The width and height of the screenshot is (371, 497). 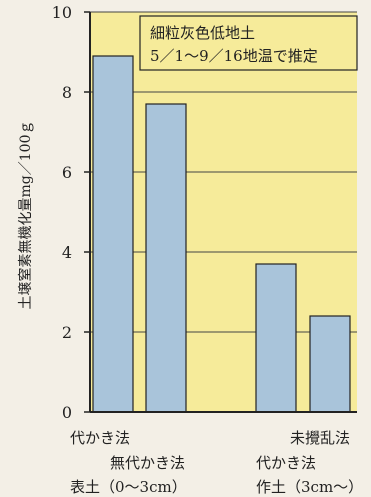 I want to click on x-group-label-topsoil: 表土（0～3cm）, so click(x=128, y=487).